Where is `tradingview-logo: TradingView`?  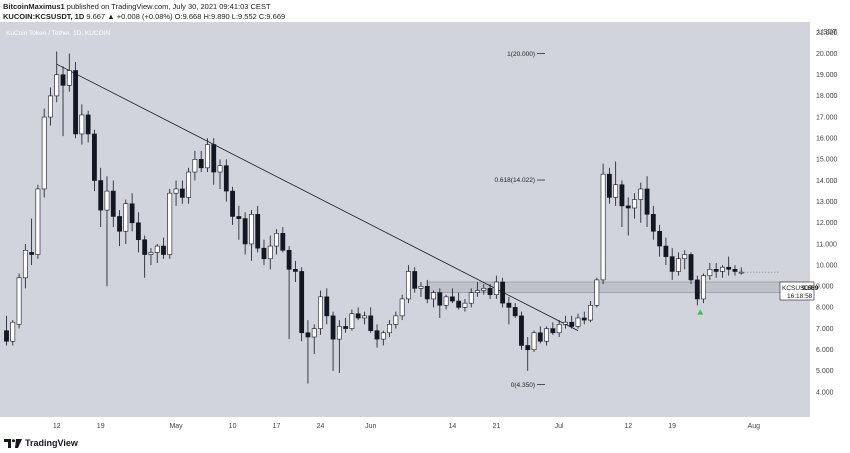
tradingview-logo: TradingView is located at coordinates (41, 443).